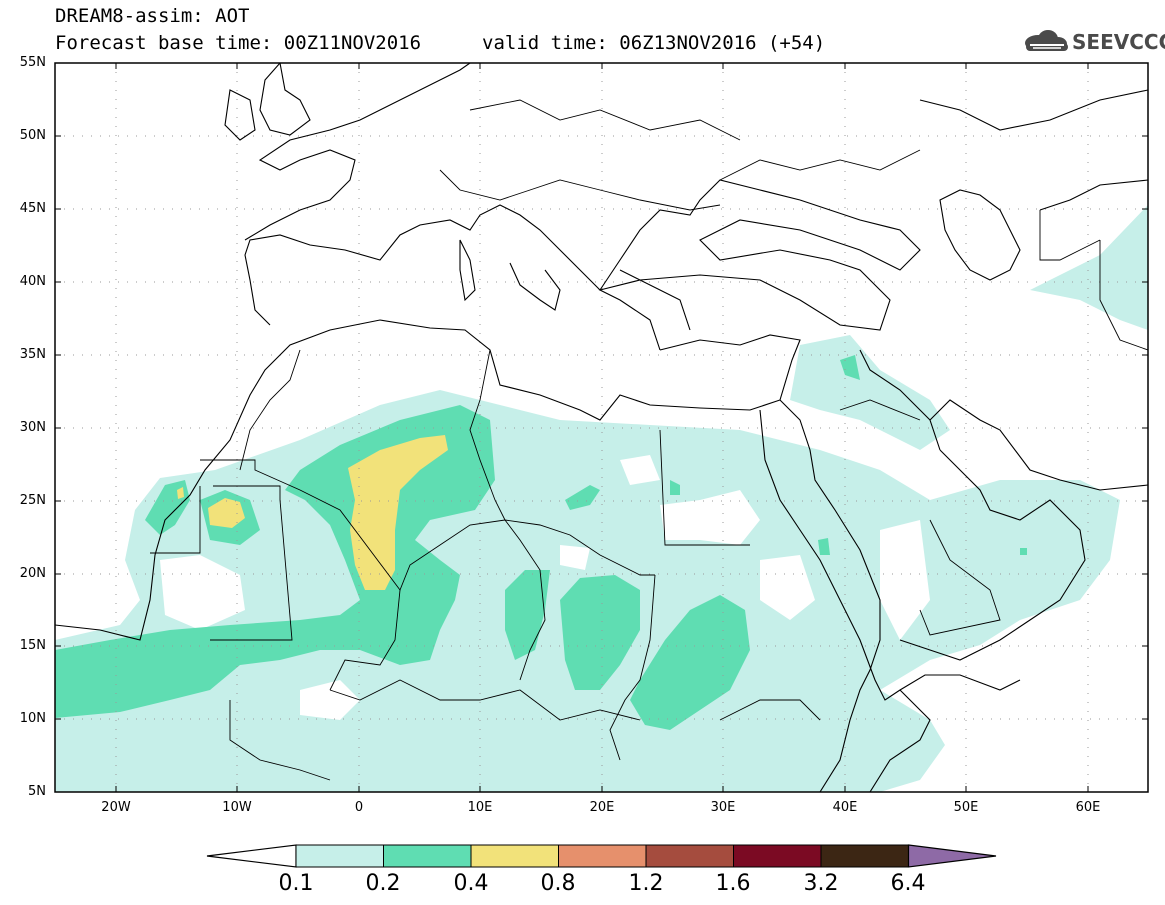  What do you see at coordinates (116, 807) in the screenshot?
I see `lon-label: 20W` at bounding box center [116, 807].